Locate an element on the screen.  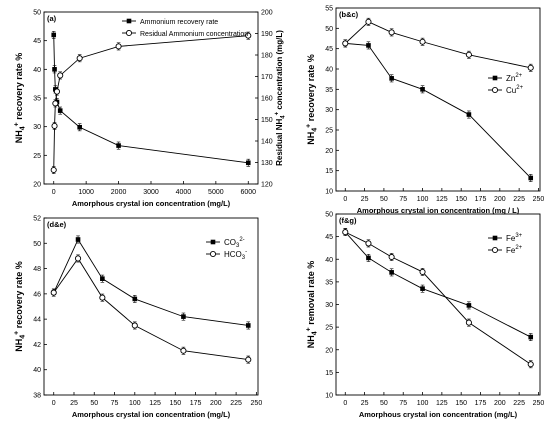
y-right-tick-label: 190 is located at coordinates (267, 34).